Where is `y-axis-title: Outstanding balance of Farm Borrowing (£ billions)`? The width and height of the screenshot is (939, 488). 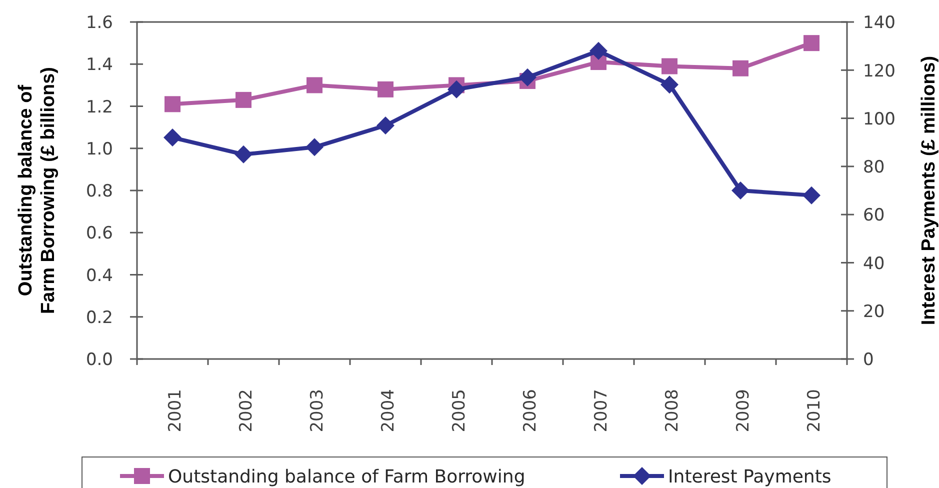 y-axis-title: Outstanding balance of Farm Borrowing (£ billions) is located at coordinates (37, 190).